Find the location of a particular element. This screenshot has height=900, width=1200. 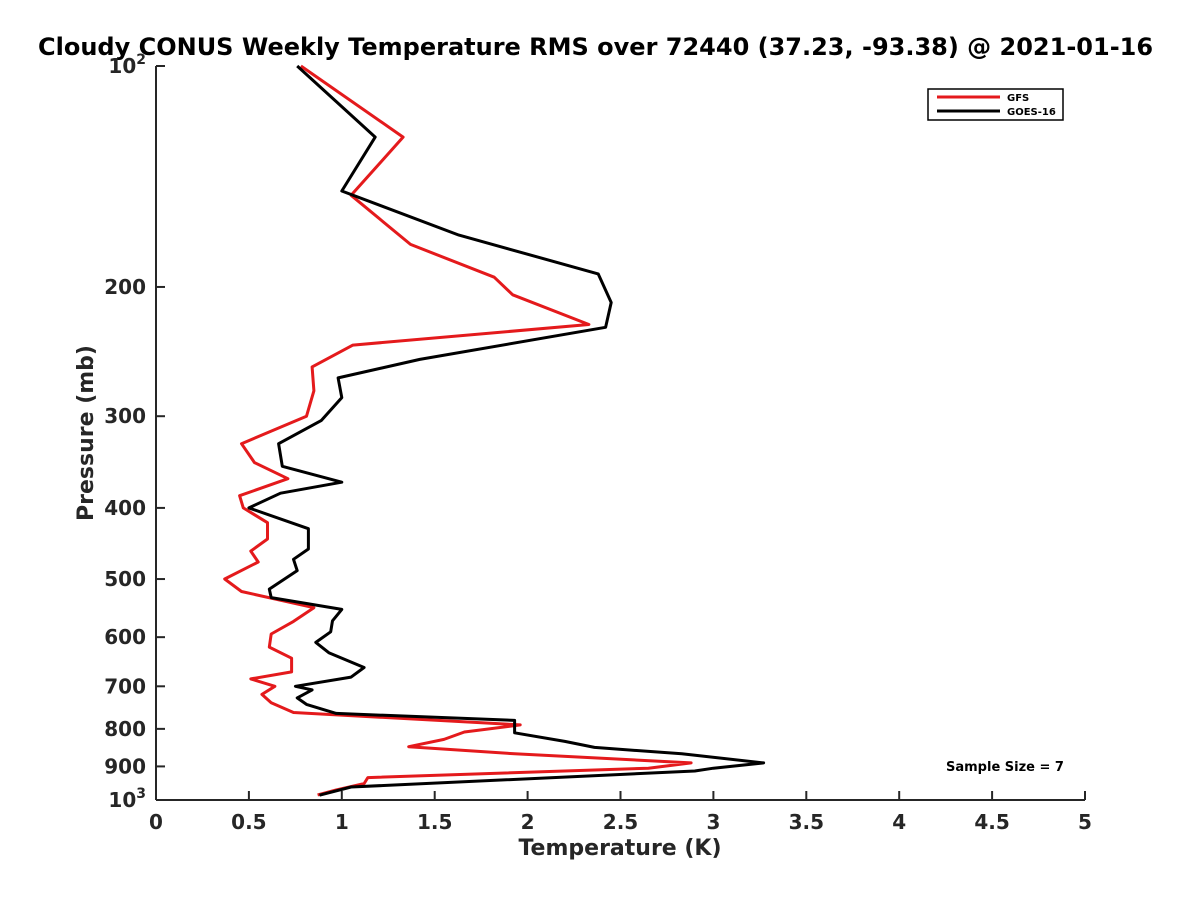

x-tick-label: 4 is located at coordinates (899, 822).